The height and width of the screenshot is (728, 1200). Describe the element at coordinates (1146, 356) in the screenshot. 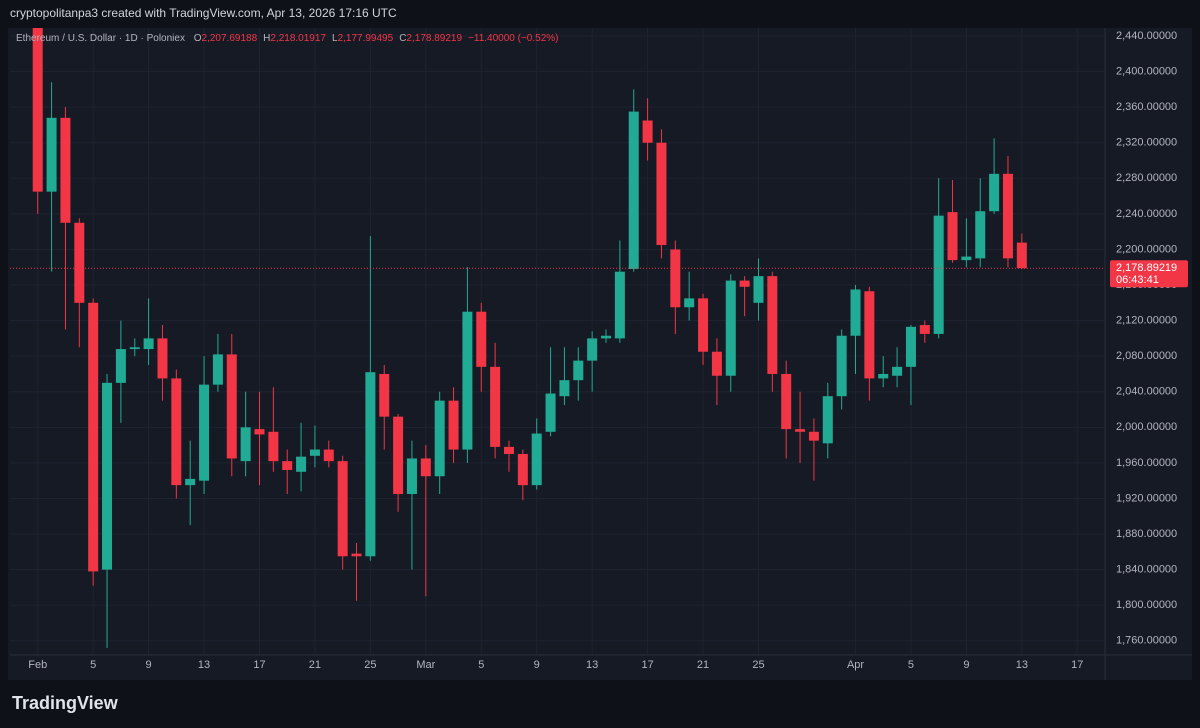

I see `y-tick-label: 2,080.00000` at that location.